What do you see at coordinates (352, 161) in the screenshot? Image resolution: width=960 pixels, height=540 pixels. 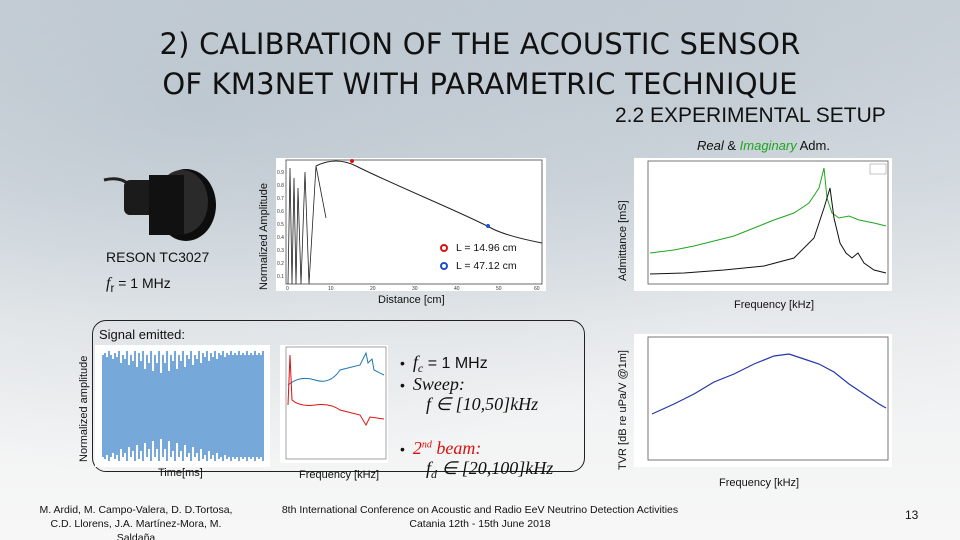 I see `peak-marker` at bounding box center [352, 161].